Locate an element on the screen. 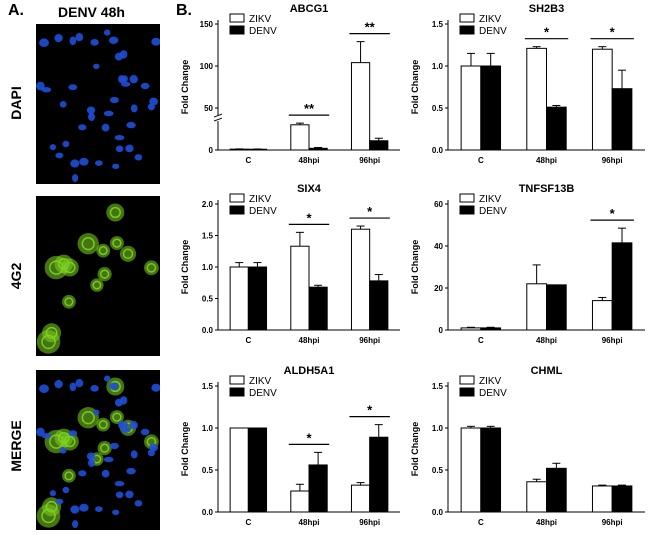 The image size is (660, 545). y-axis-label: Fold Change is located at coordinates (415, 267).